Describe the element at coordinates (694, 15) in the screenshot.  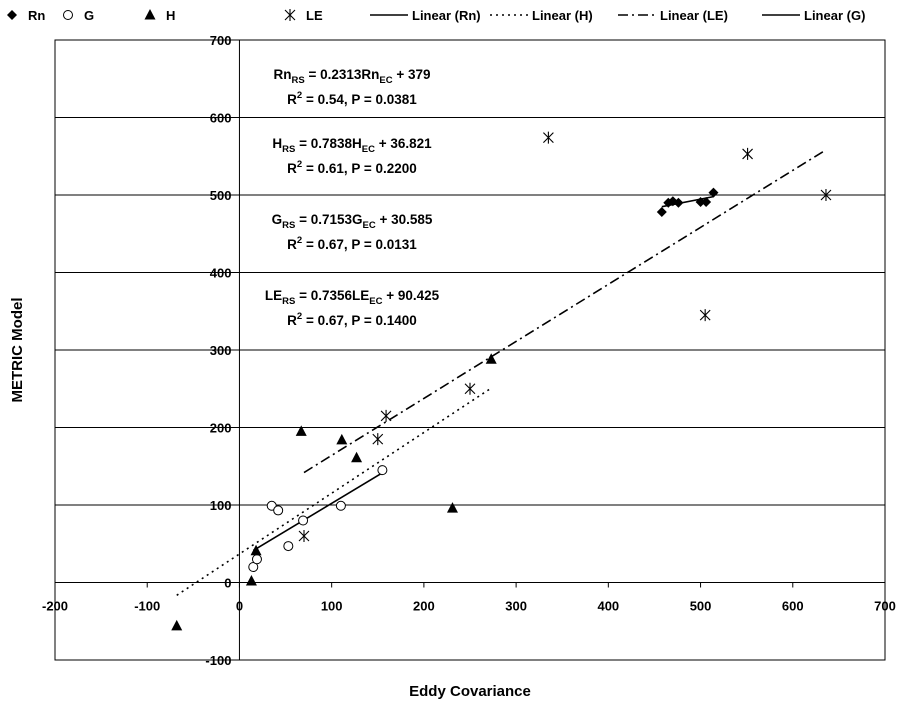
I see `legend-label: Linear (LE)` at that location.